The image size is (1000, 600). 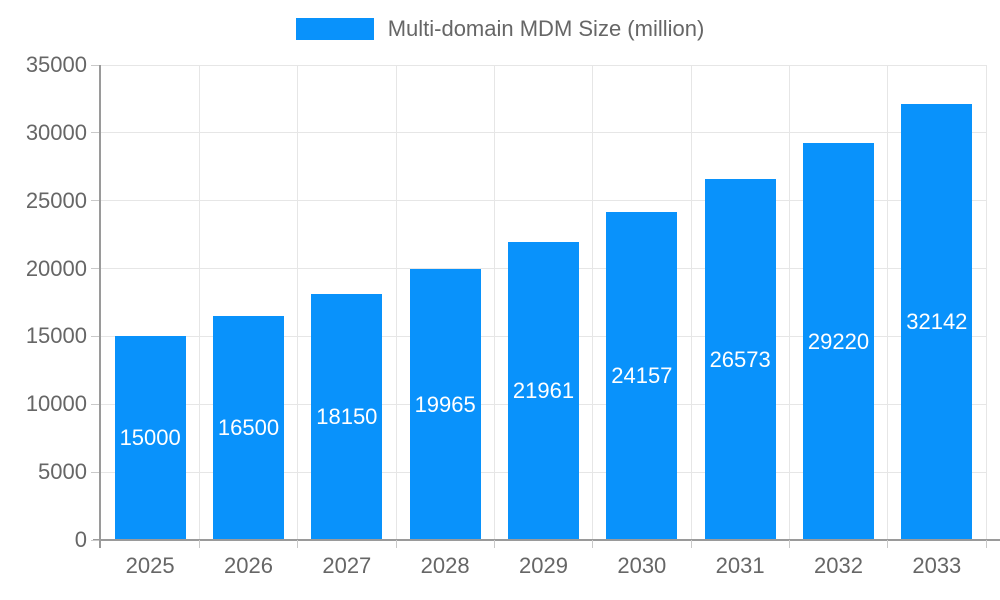 I want to click on bar-value-label: 29220, so click(x=838, y=341).